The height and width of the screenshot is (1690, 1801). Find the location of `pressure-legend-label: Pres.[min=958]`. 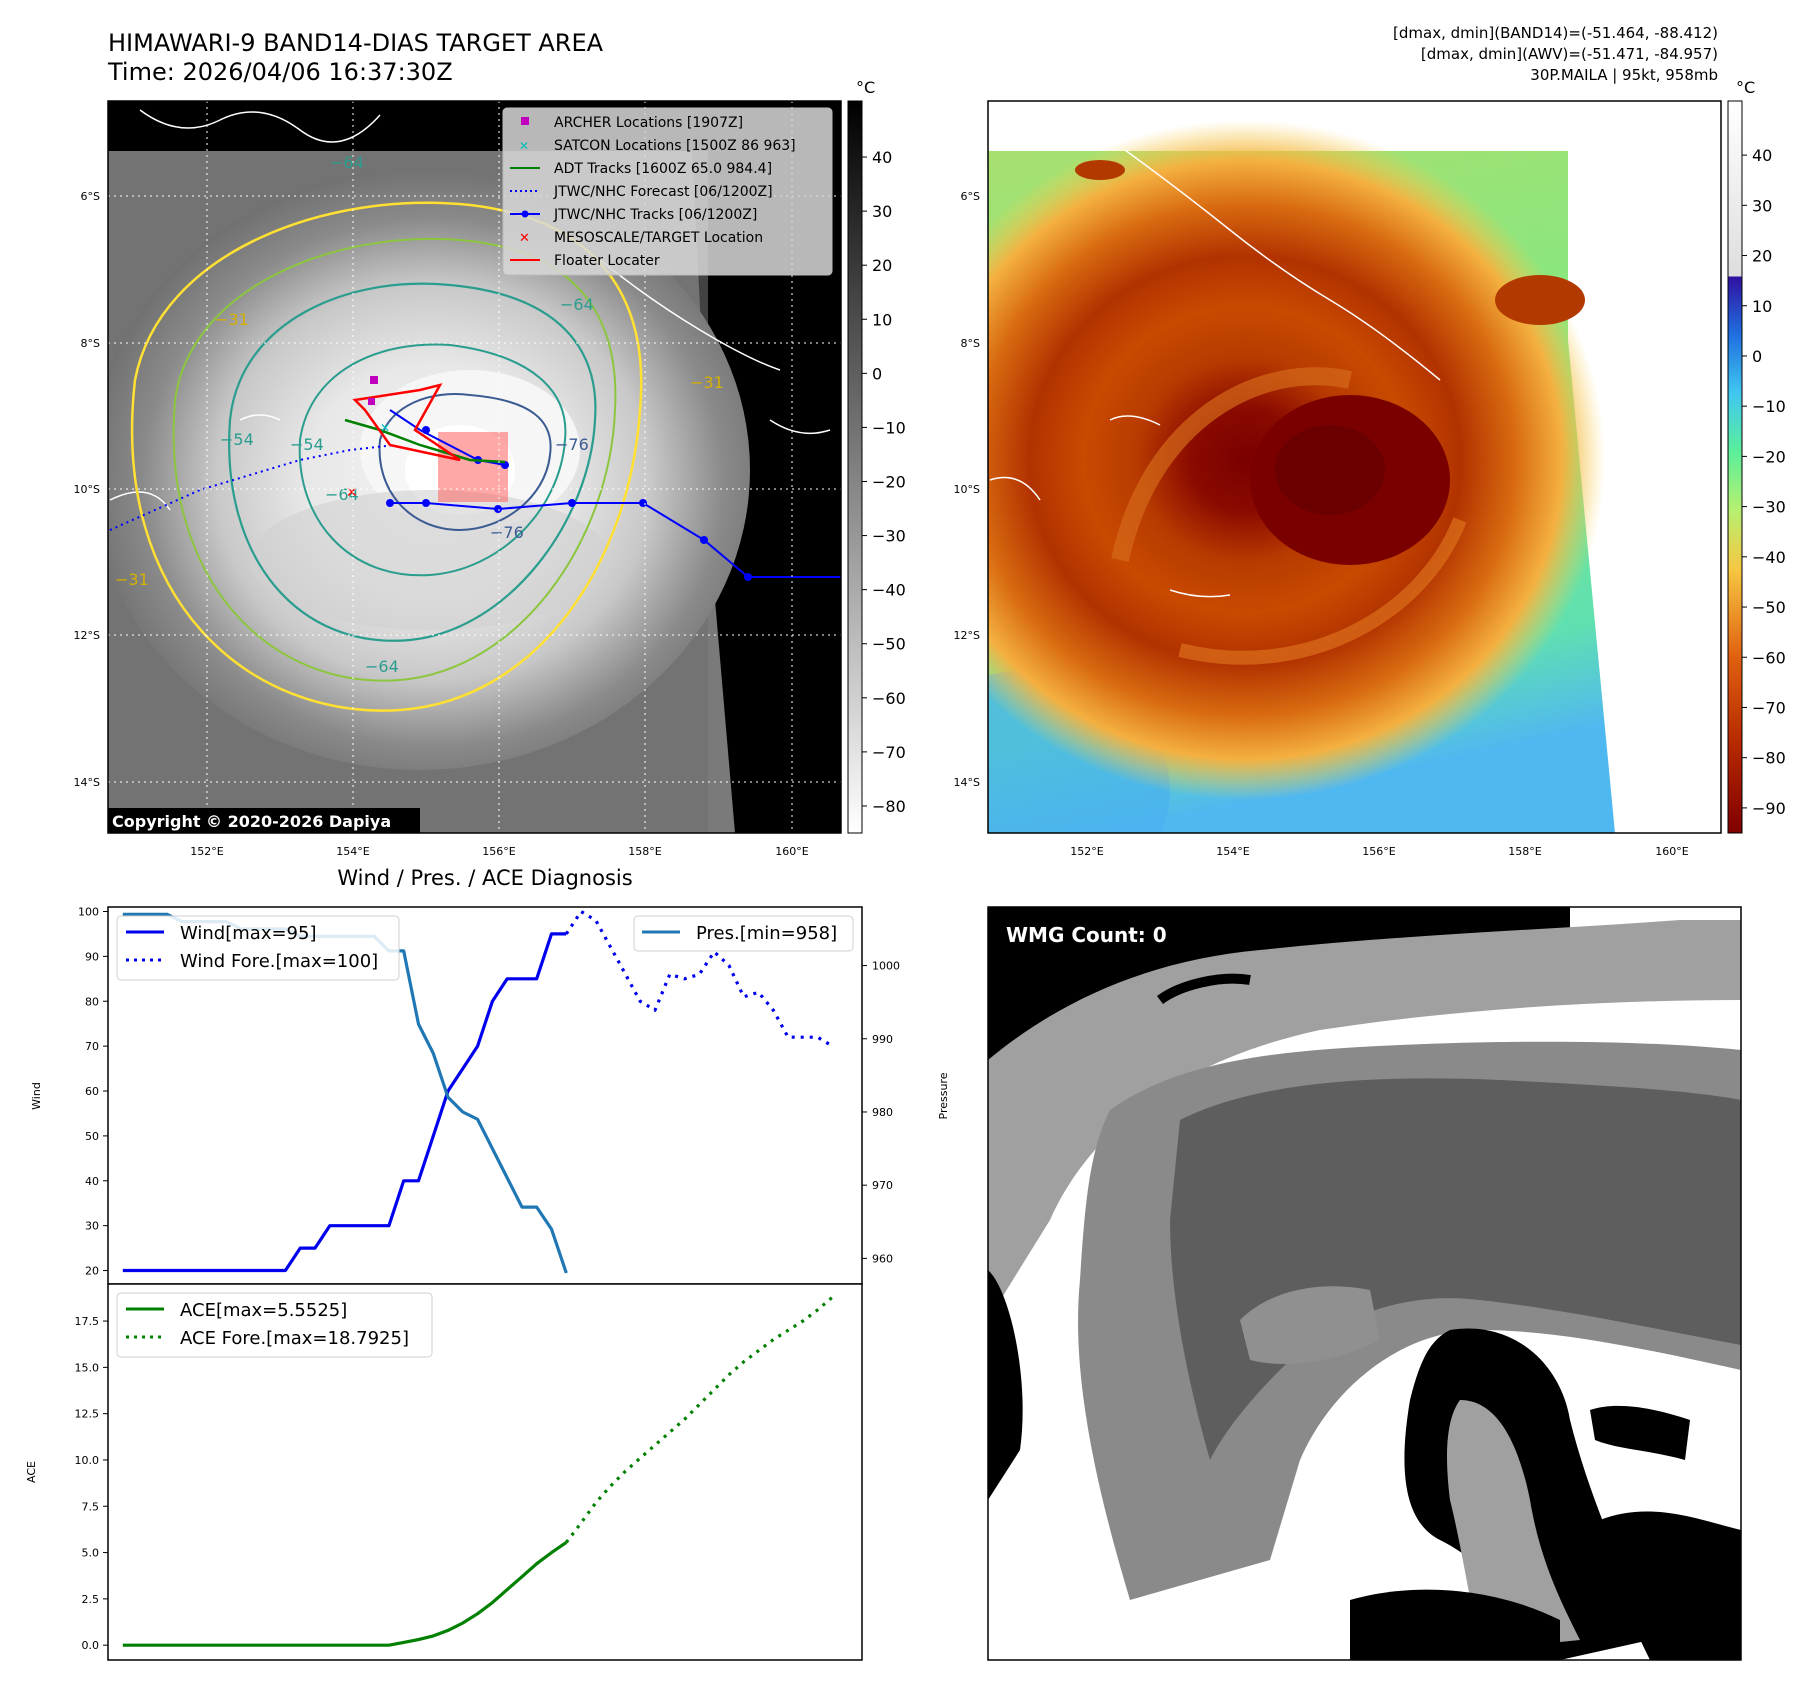

pressure-legend-label: Pres.[min=958] is located at coordinates (766, 933).